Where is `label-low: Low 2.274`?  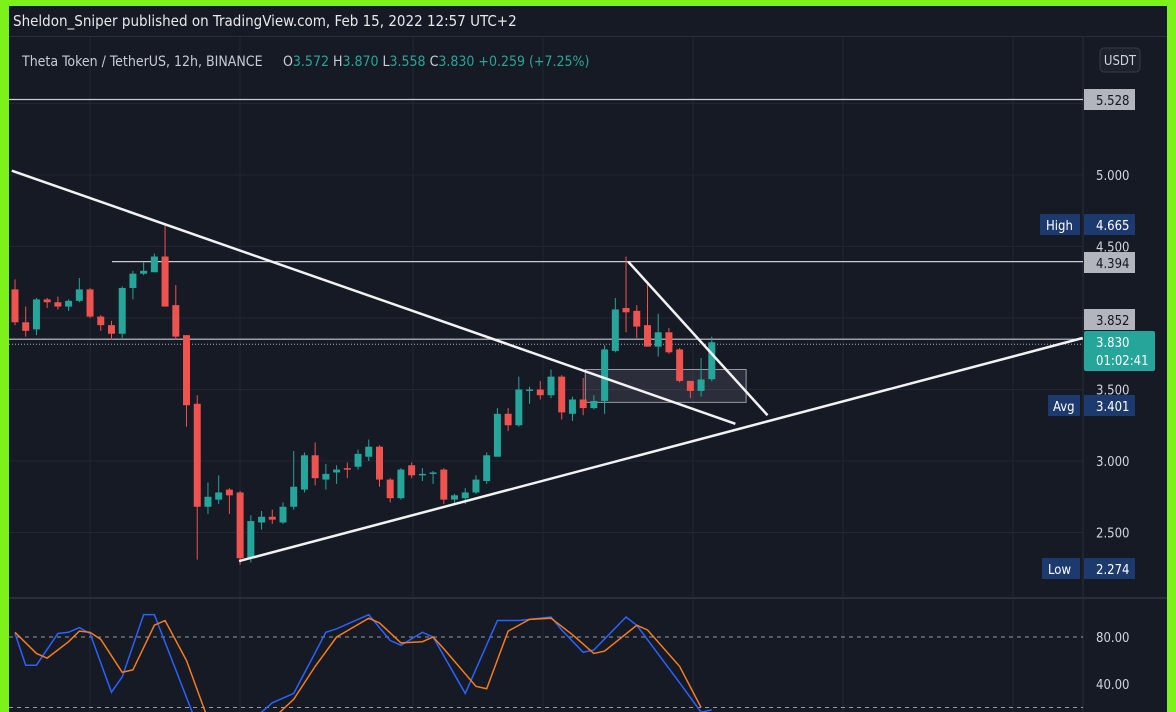 label-low: Low 2.274 is located at coordinates (1088, 568).